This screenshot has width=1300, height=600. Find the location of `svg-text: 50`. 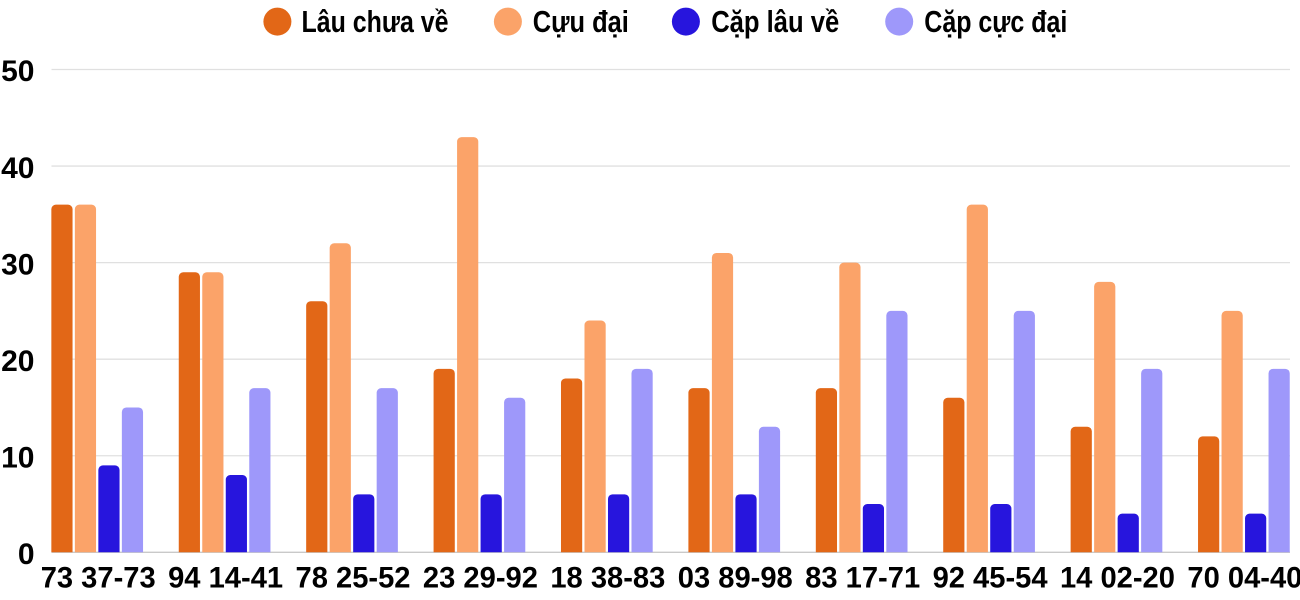

svg-text: 50 is located at coordinates (17, 71).